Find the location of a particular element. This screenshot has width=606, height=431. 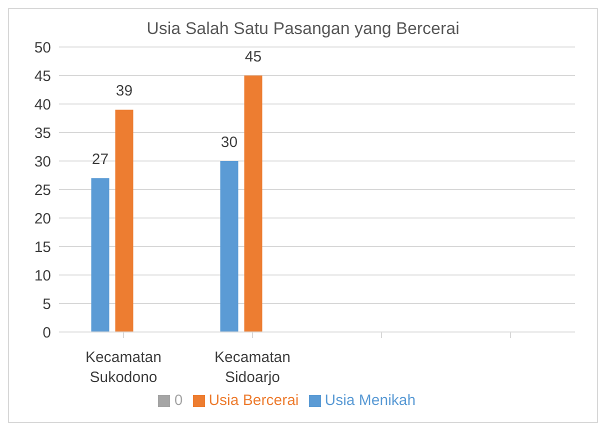

y-tick-label: 35 is located at coordinates (42, 133).